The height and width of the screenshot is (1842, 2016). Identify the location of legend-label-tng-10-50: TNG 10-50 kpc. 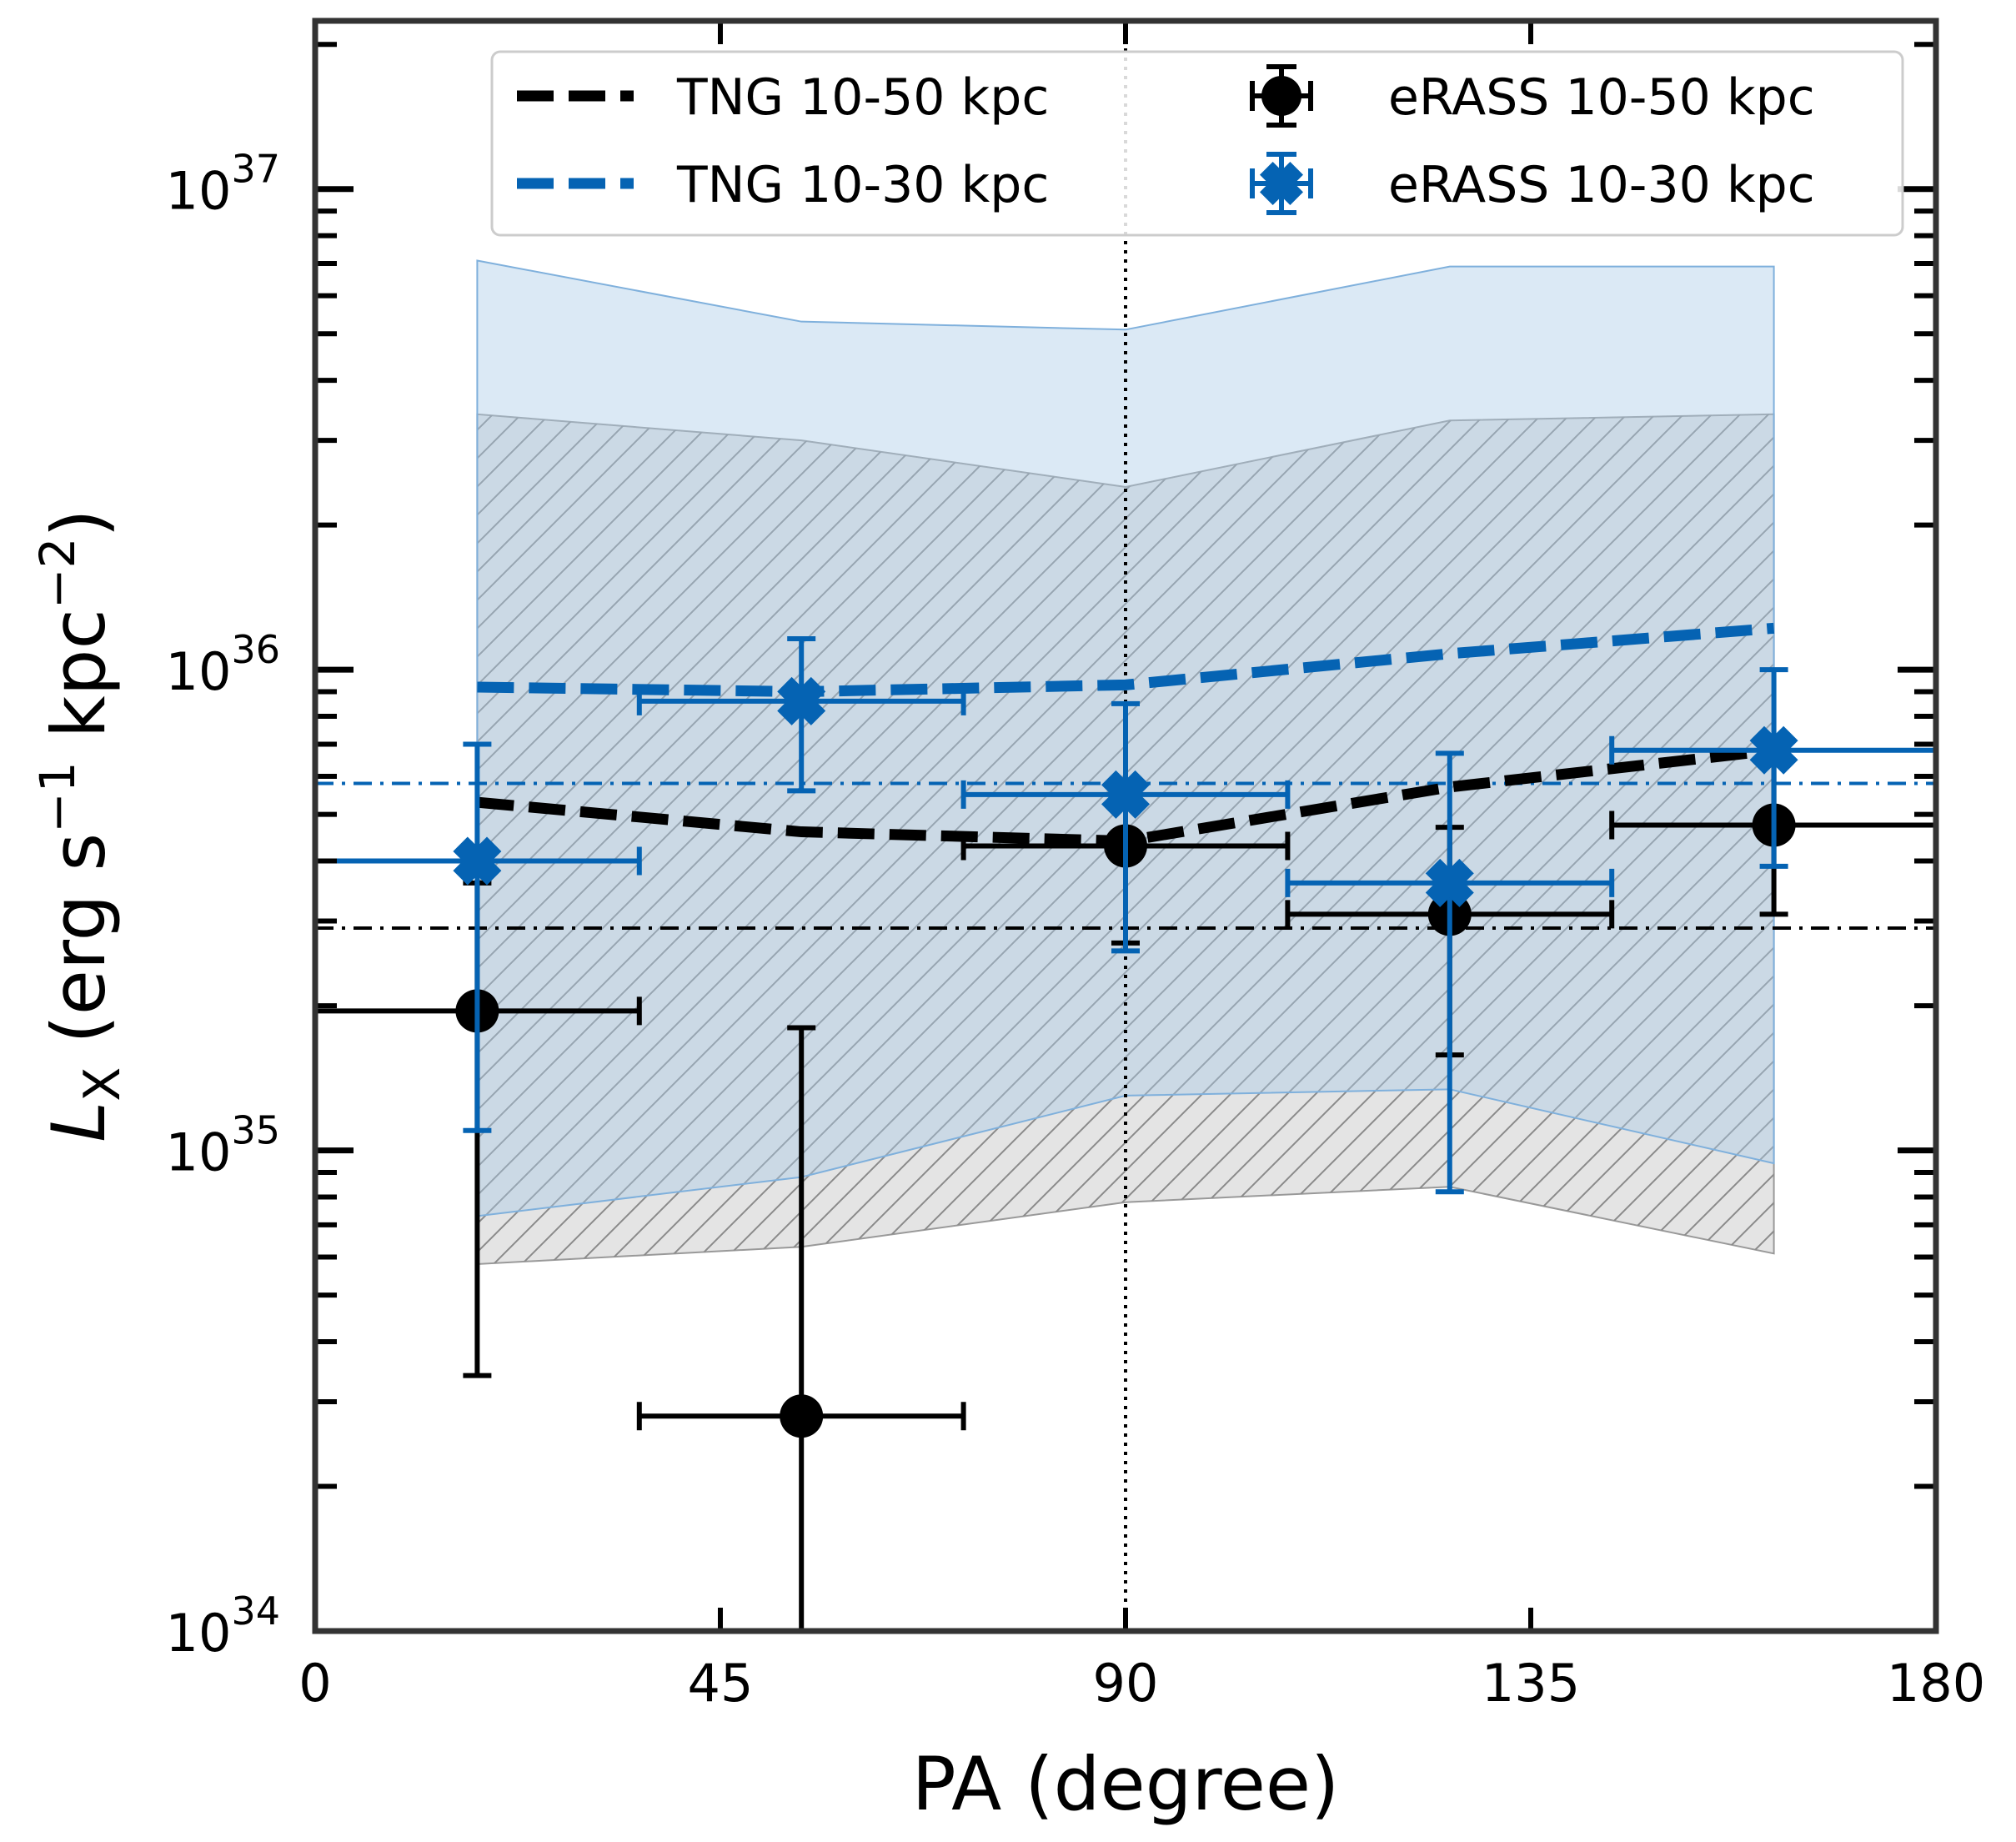
(862, 97).